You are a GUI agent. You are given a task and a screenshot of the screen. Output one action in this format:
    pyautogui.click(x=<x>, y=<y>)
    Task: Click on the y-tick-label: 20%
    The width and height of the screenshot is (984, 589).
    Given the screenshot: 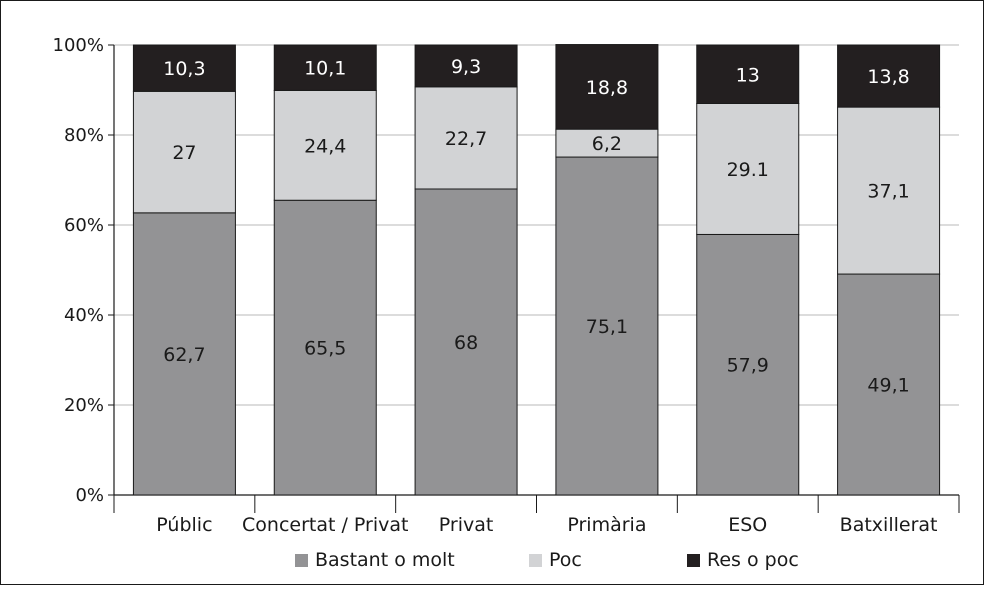 What is the action you would take?
    pyautogui.click(x=84, y=405)
    